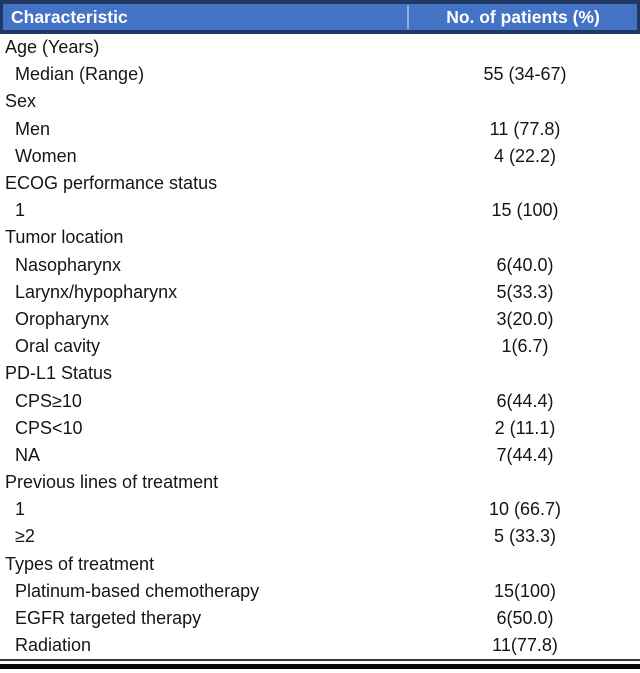 Image resolution: width=640 pixels, height=673 pixels. Describe the element at coordinates (320, 156) in the screenshot. I see `table-row: Women 4 (22.2)` at that location.